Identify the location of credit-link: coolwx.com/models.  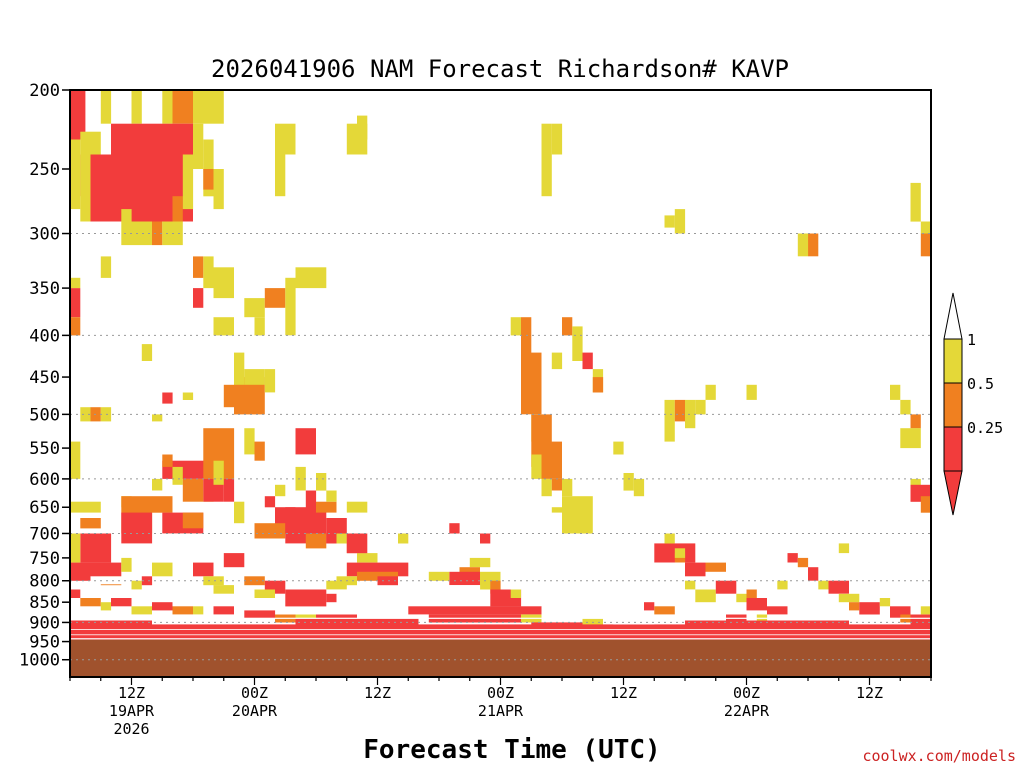
(939, 756).